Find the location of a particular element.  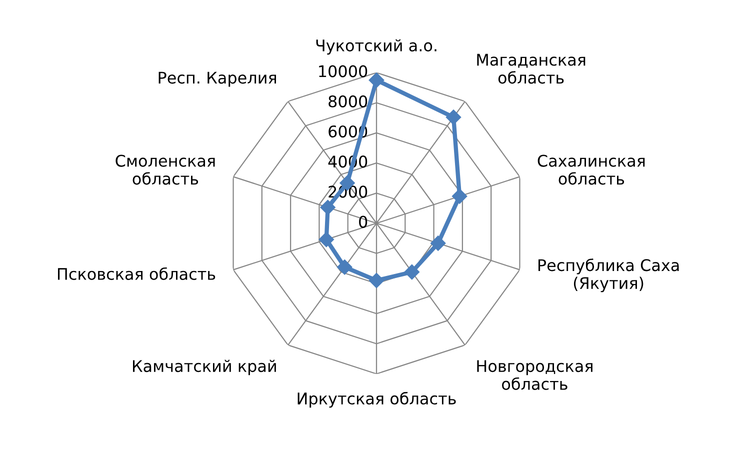

y-tick-label: 0 is located at coordinates (363, 222).